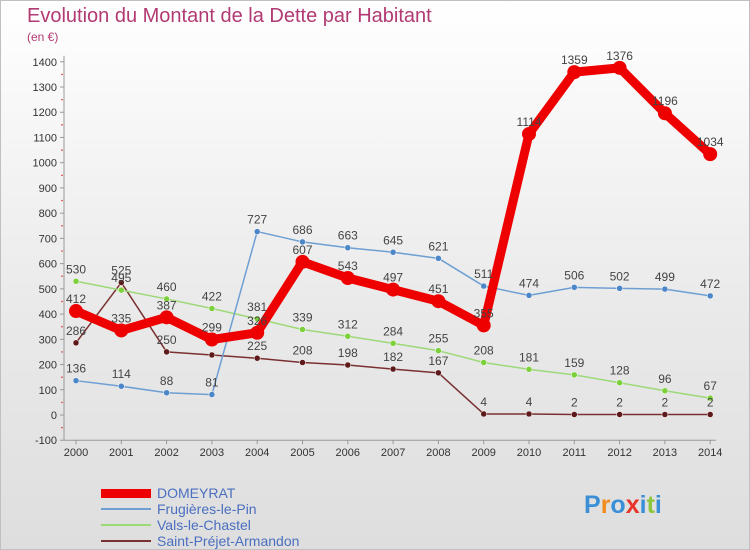  What do you see at coordinates (45, 63) in the screenshot?
I see `y-tick-label: 1400` at bounding box center [45, 63].